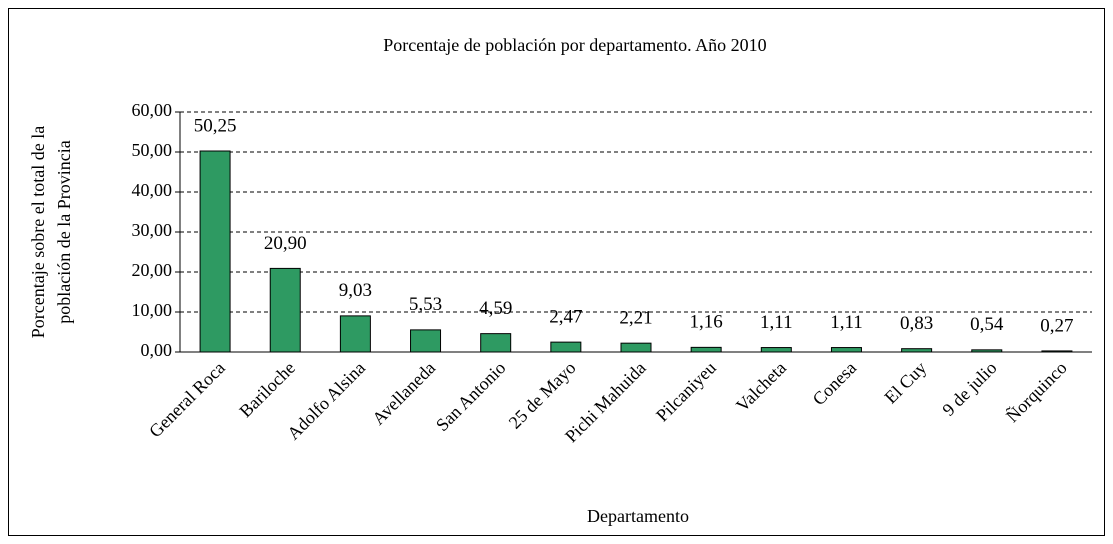 This screenshot has width=1113, height=544. I want to click on y-axis-label: población de la Provincia, so click(64, 231).